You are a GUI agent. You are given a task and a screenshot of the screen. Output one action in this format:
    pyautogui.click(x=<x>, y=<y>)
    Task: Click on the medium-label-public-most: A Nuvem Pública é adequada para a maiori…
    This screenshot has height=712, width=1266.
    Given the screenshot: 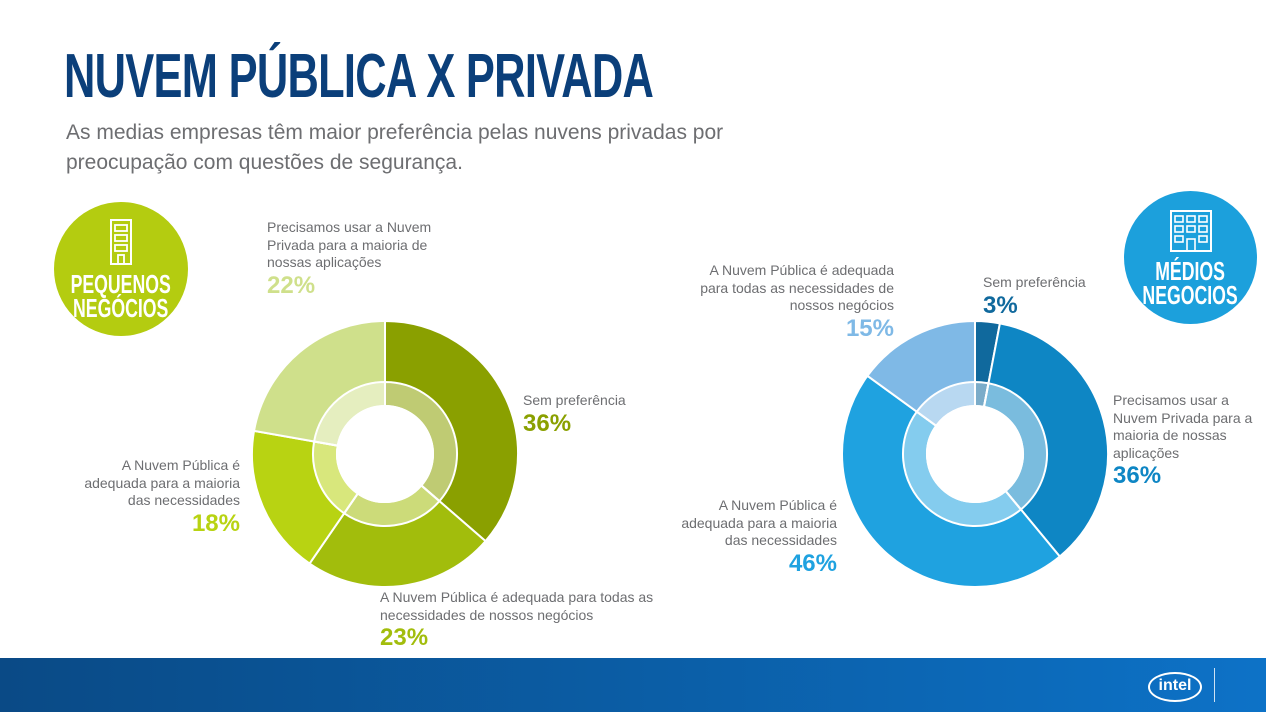 What is the action you would take?
    pyautogui.click(x=753, y=537)
    